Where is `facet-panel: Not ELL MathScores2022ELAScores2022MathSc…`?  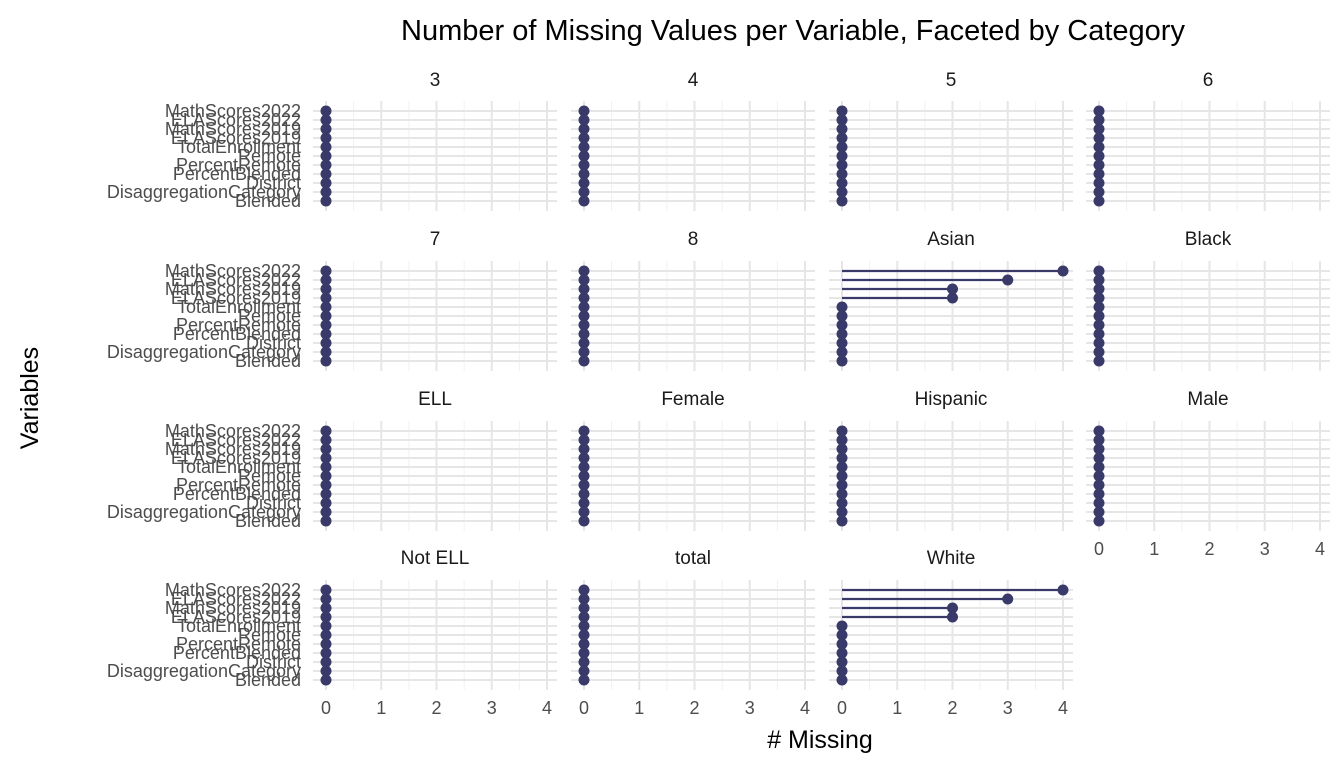
facet-panel: Not ELL MathScores2022ELAScores2022MathSc… is located at coordinates (332, 633).